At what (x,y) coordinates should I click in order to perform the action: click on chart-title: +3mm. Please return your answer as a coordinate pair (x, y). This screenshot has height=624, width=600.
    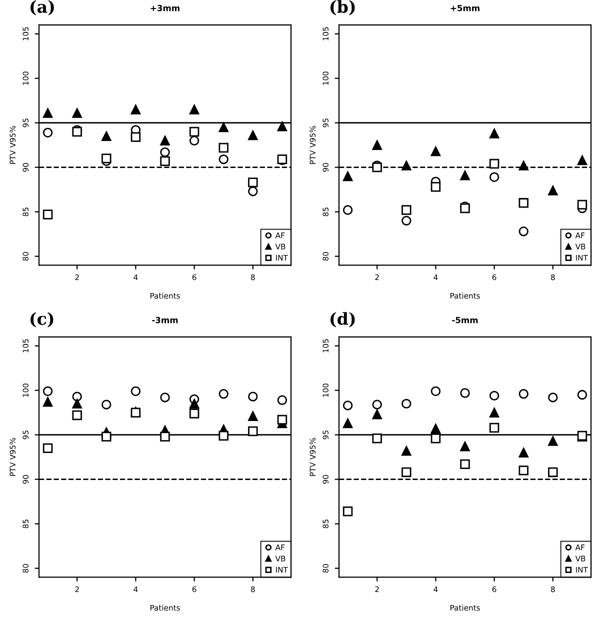
    Looking at the image, I should click on (165, 8).